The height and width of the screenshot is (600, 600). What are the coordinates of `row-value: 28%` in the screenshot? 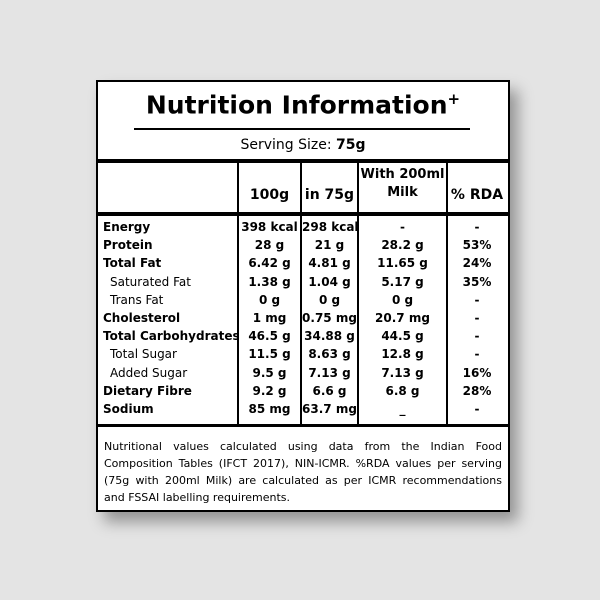 It's located at (477, 390).